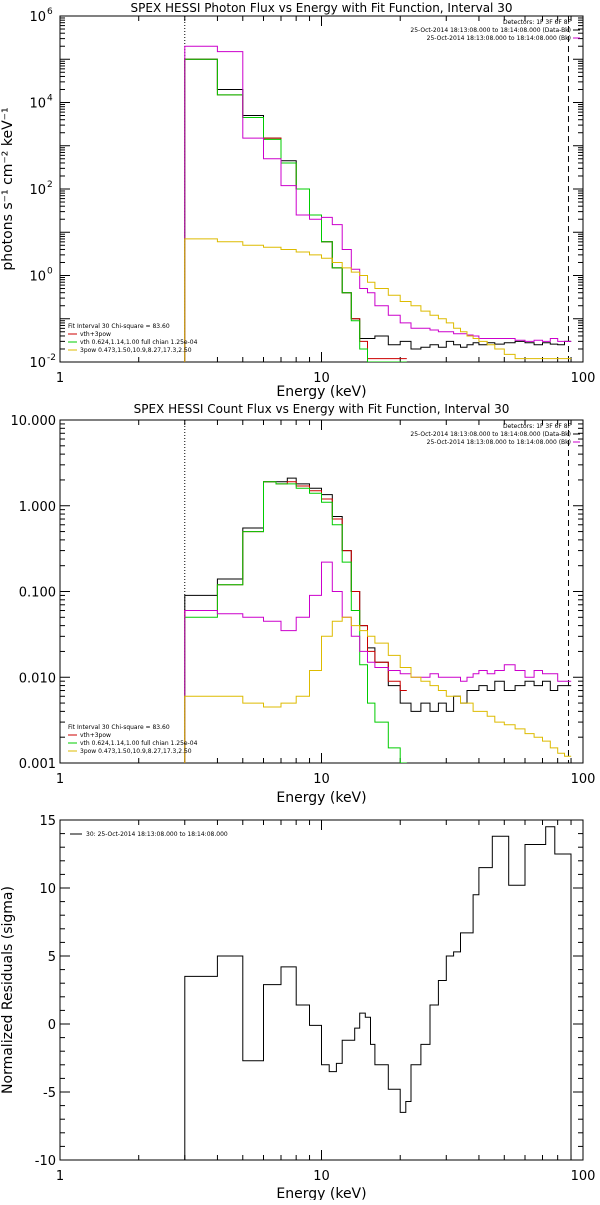  What do you see at coordinates (37, 678) in the screenshot?
I see `y-tick-label: 0.010` at bounding box center [37, 678].